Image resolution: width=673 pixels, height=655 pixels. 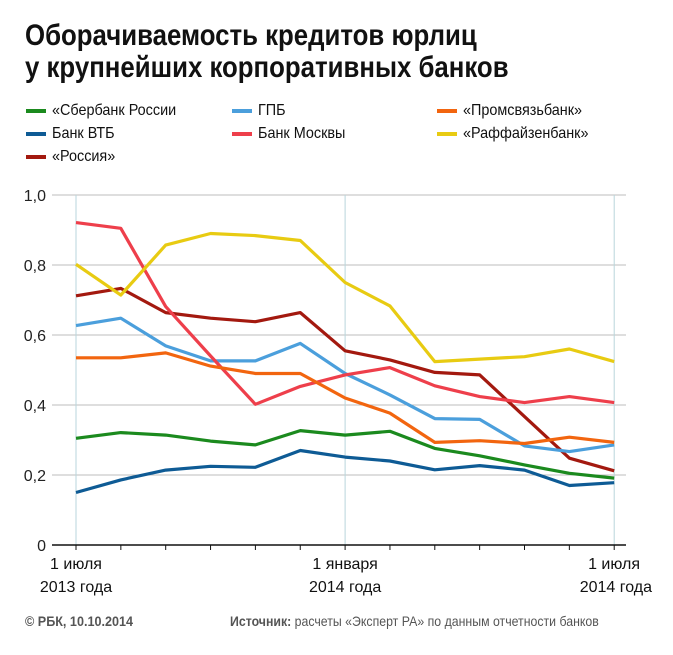 What do you see at coordinates (83, 133) in the screenshot?
I see `legend-label: Банк ВТБ` at bounding box center [83, 133].